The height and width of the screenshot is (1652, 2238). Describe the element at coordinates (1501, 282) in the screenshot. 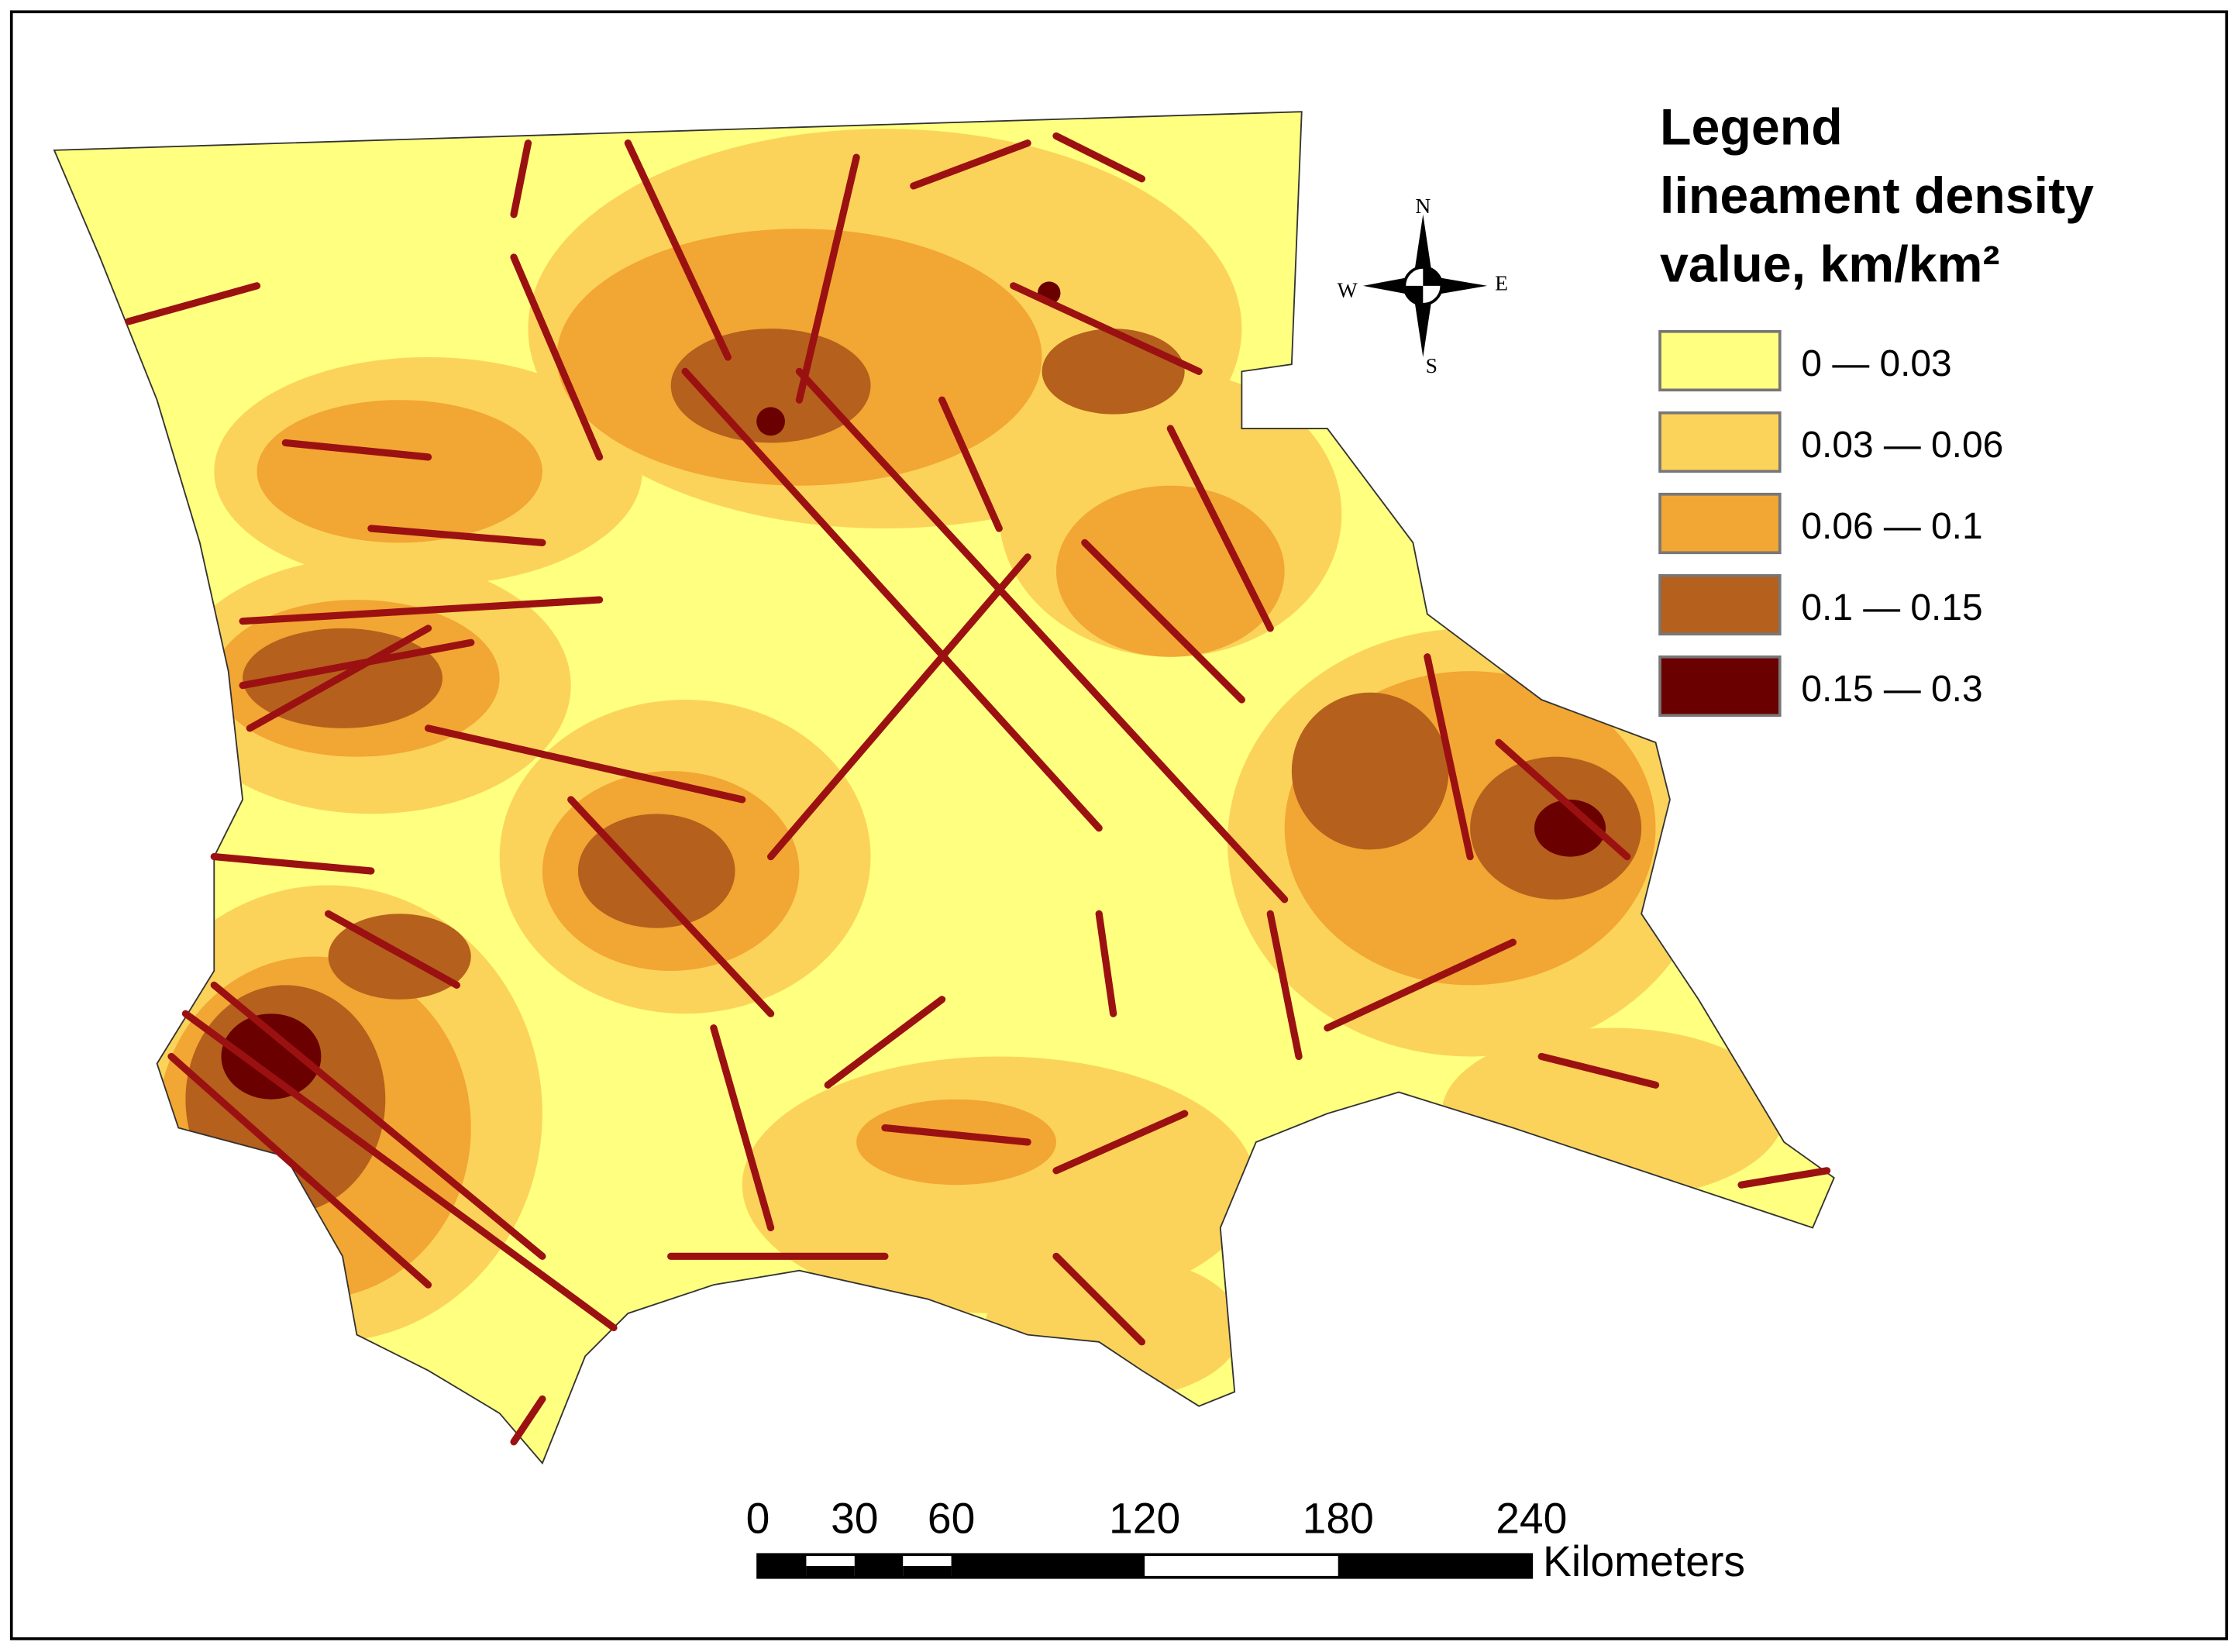

I see `compass-e: E` at that location.